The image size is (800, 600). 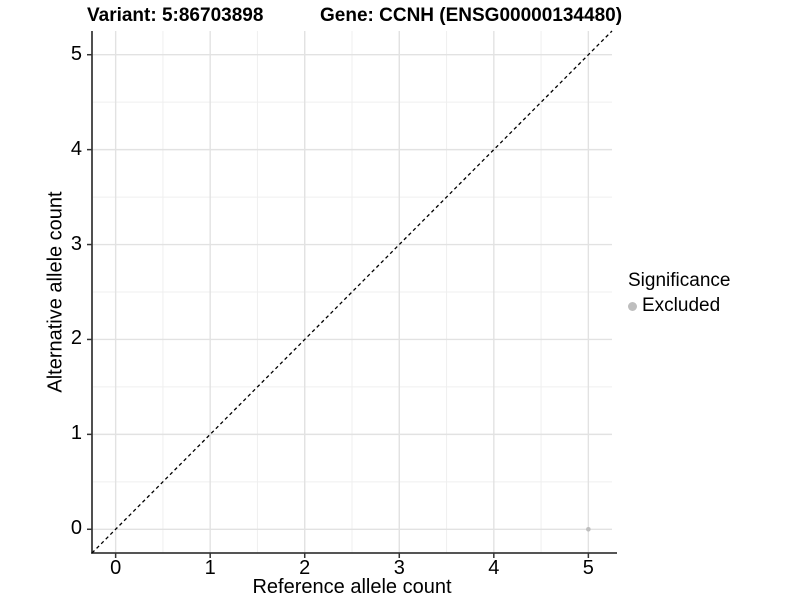 I want to click on y-tick-label: 5, so click(x=76, y=53).